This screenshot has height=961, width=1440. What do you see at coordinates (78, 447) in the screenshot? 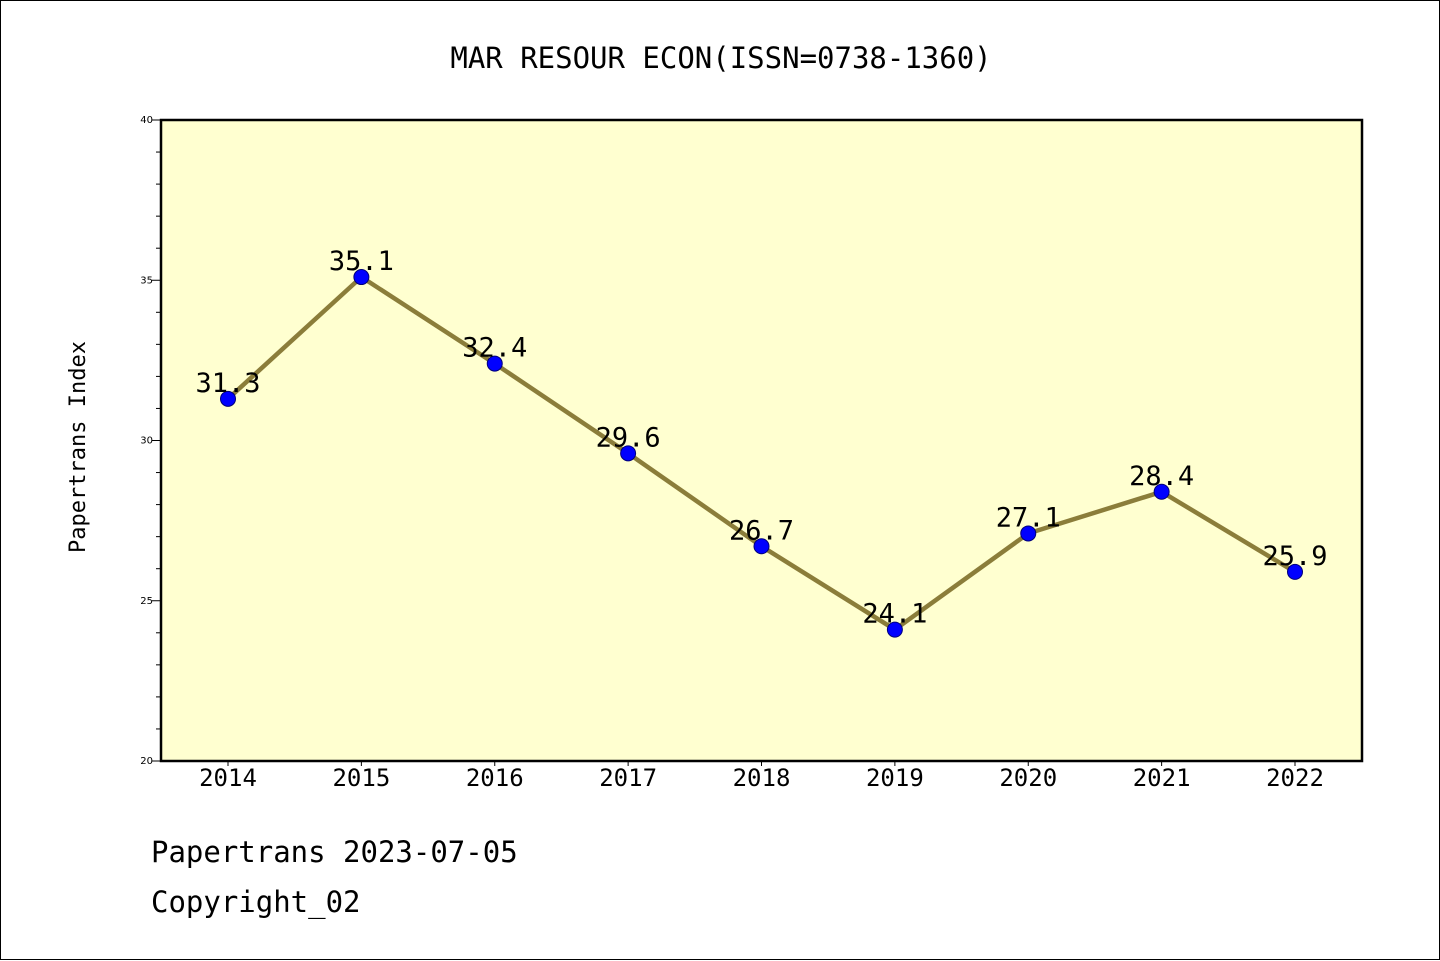
I see `y-axis-label: Papertrans Index` at bounding box center [78, 447].